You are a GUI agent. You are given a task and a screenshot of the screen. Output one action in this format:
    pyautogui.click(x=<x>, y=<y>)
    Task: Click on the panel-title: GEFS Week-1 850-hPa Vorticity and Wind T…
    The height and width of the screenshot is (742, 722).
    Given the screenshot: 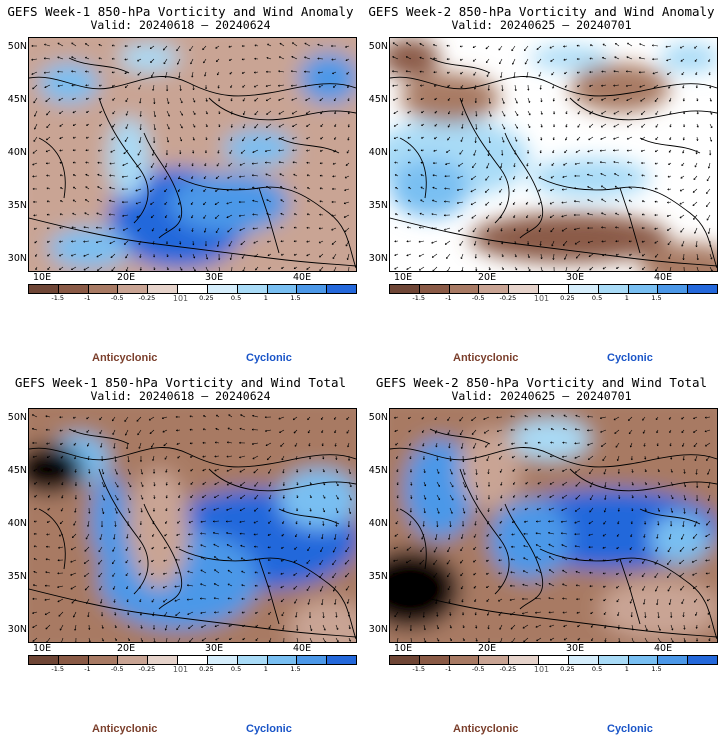 What is the action you would take?
    pyautogui.click(x=180, y=382)
    